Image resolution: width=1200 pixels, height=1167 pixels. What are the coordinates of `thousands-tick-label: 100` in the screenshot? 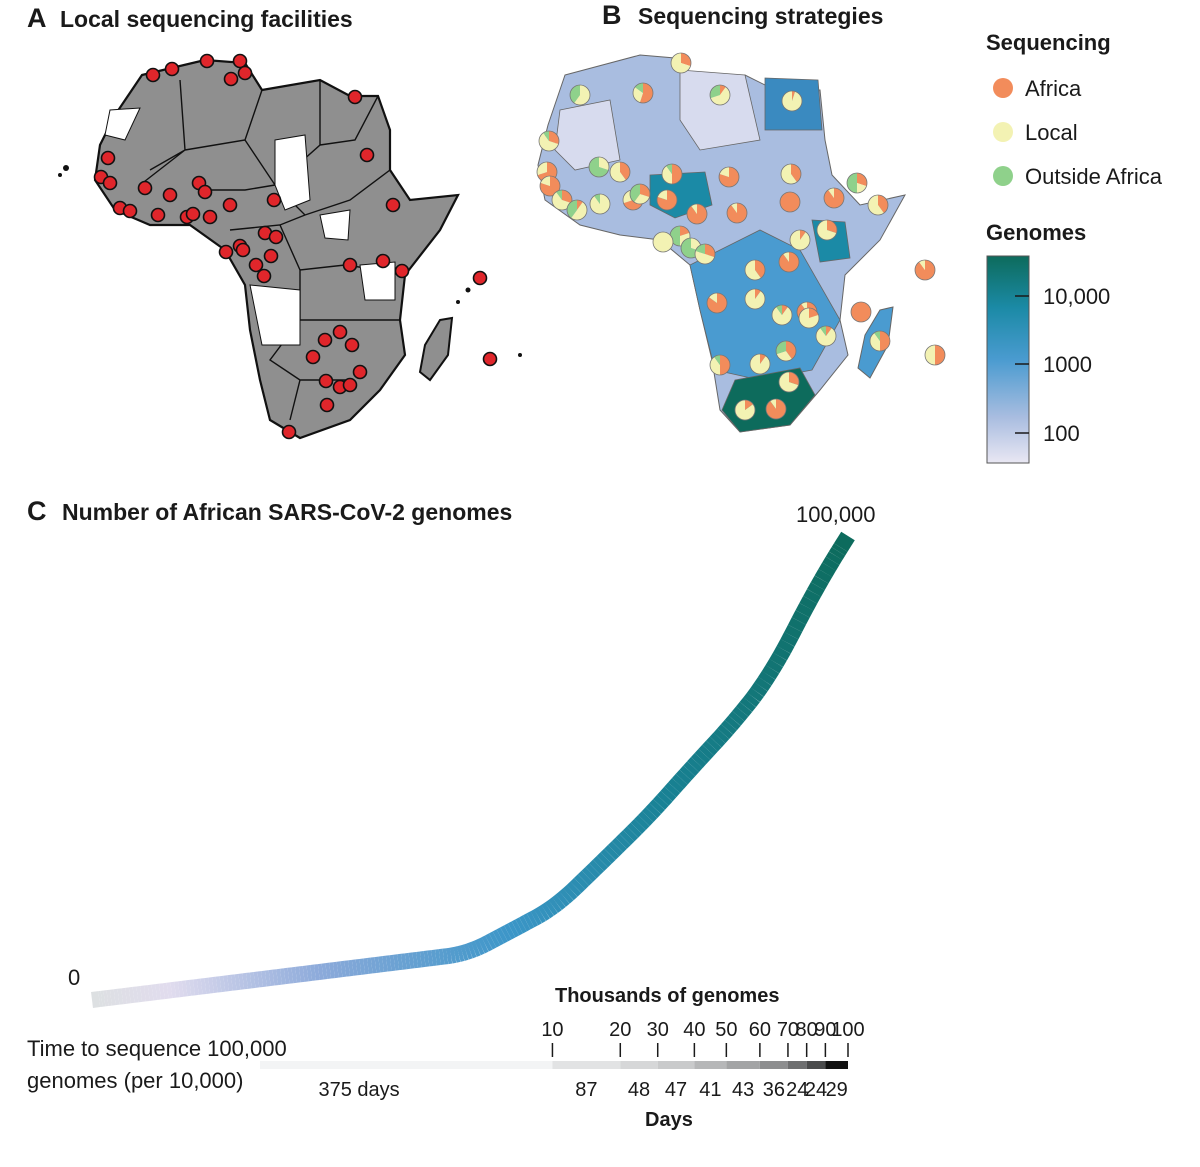 It's located at (847, 1030).